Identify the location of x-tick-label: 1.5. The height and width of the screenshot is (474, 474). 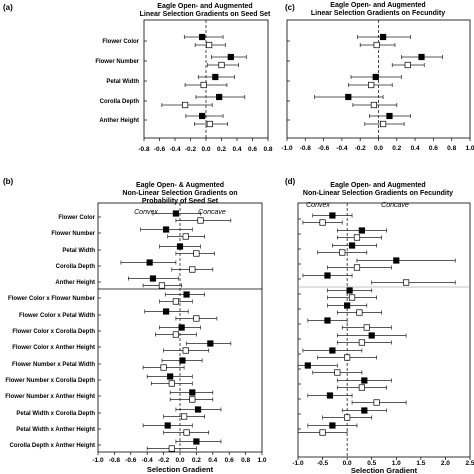
(420, 463).